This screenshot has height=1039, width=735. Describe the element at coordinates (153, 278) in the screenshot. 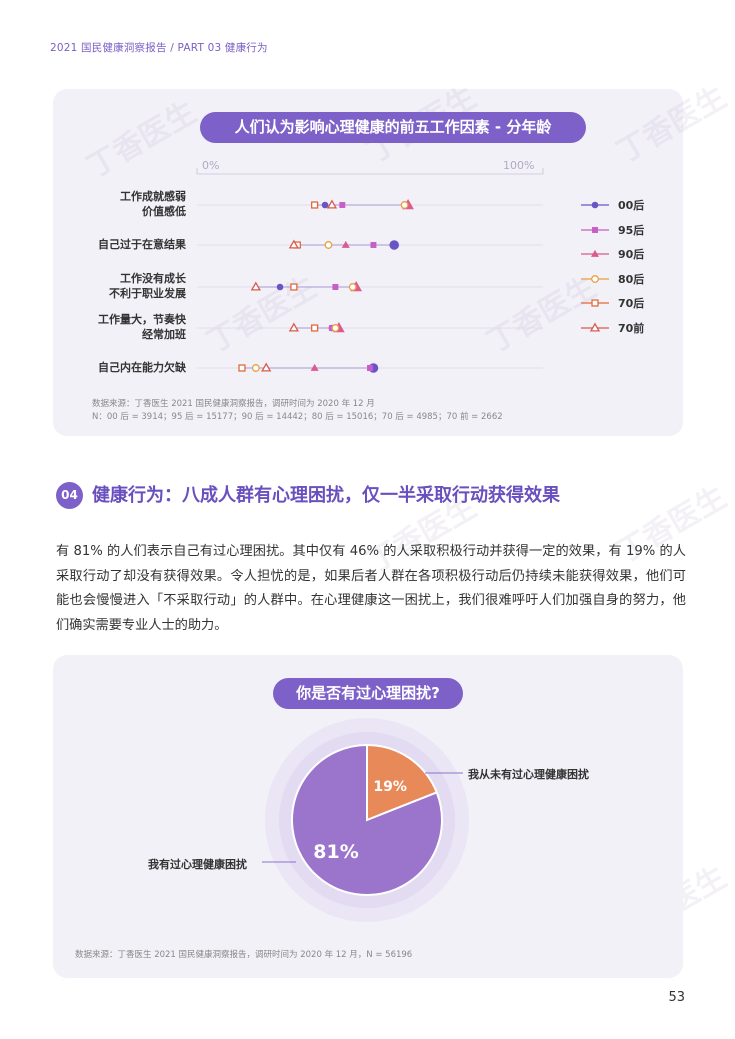

I see `category-label-line: 工作没有成长` at that location.